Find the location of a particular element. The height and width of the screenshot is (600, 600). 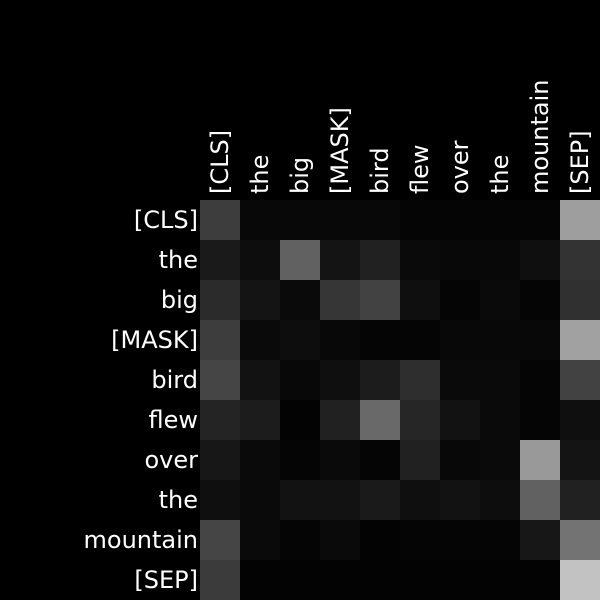

heatmap-cell-r3-c6 is located at coordinates (460, 340).